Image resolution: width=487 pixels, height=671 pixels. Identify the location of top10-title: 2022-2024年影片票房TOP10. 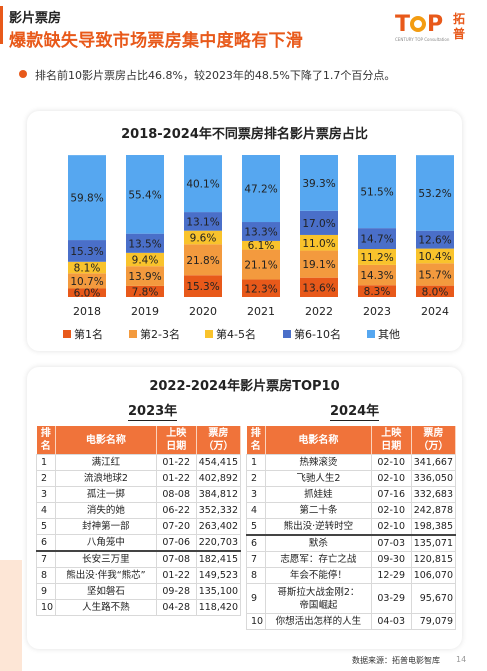
(244, 386).